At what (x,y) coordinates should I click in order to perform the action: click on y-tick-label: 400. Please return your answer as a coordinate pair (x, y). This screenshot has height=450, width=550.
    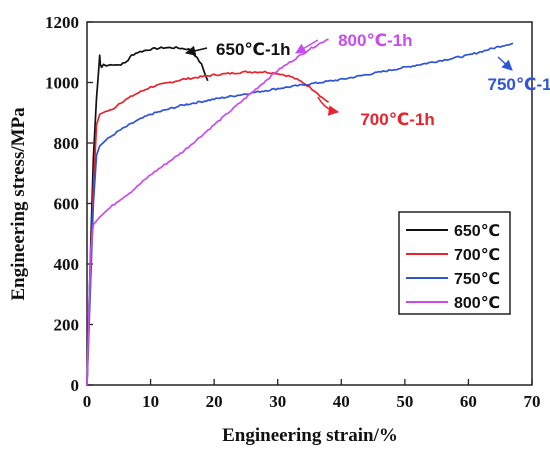
    Looking at the image, I should click on (67, 264).